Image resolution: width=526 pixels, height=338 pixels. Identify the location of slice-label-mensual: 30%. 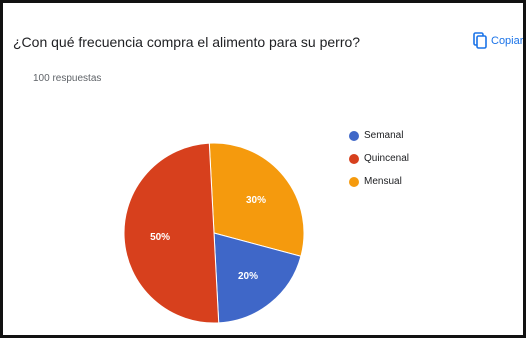
(256, 200).